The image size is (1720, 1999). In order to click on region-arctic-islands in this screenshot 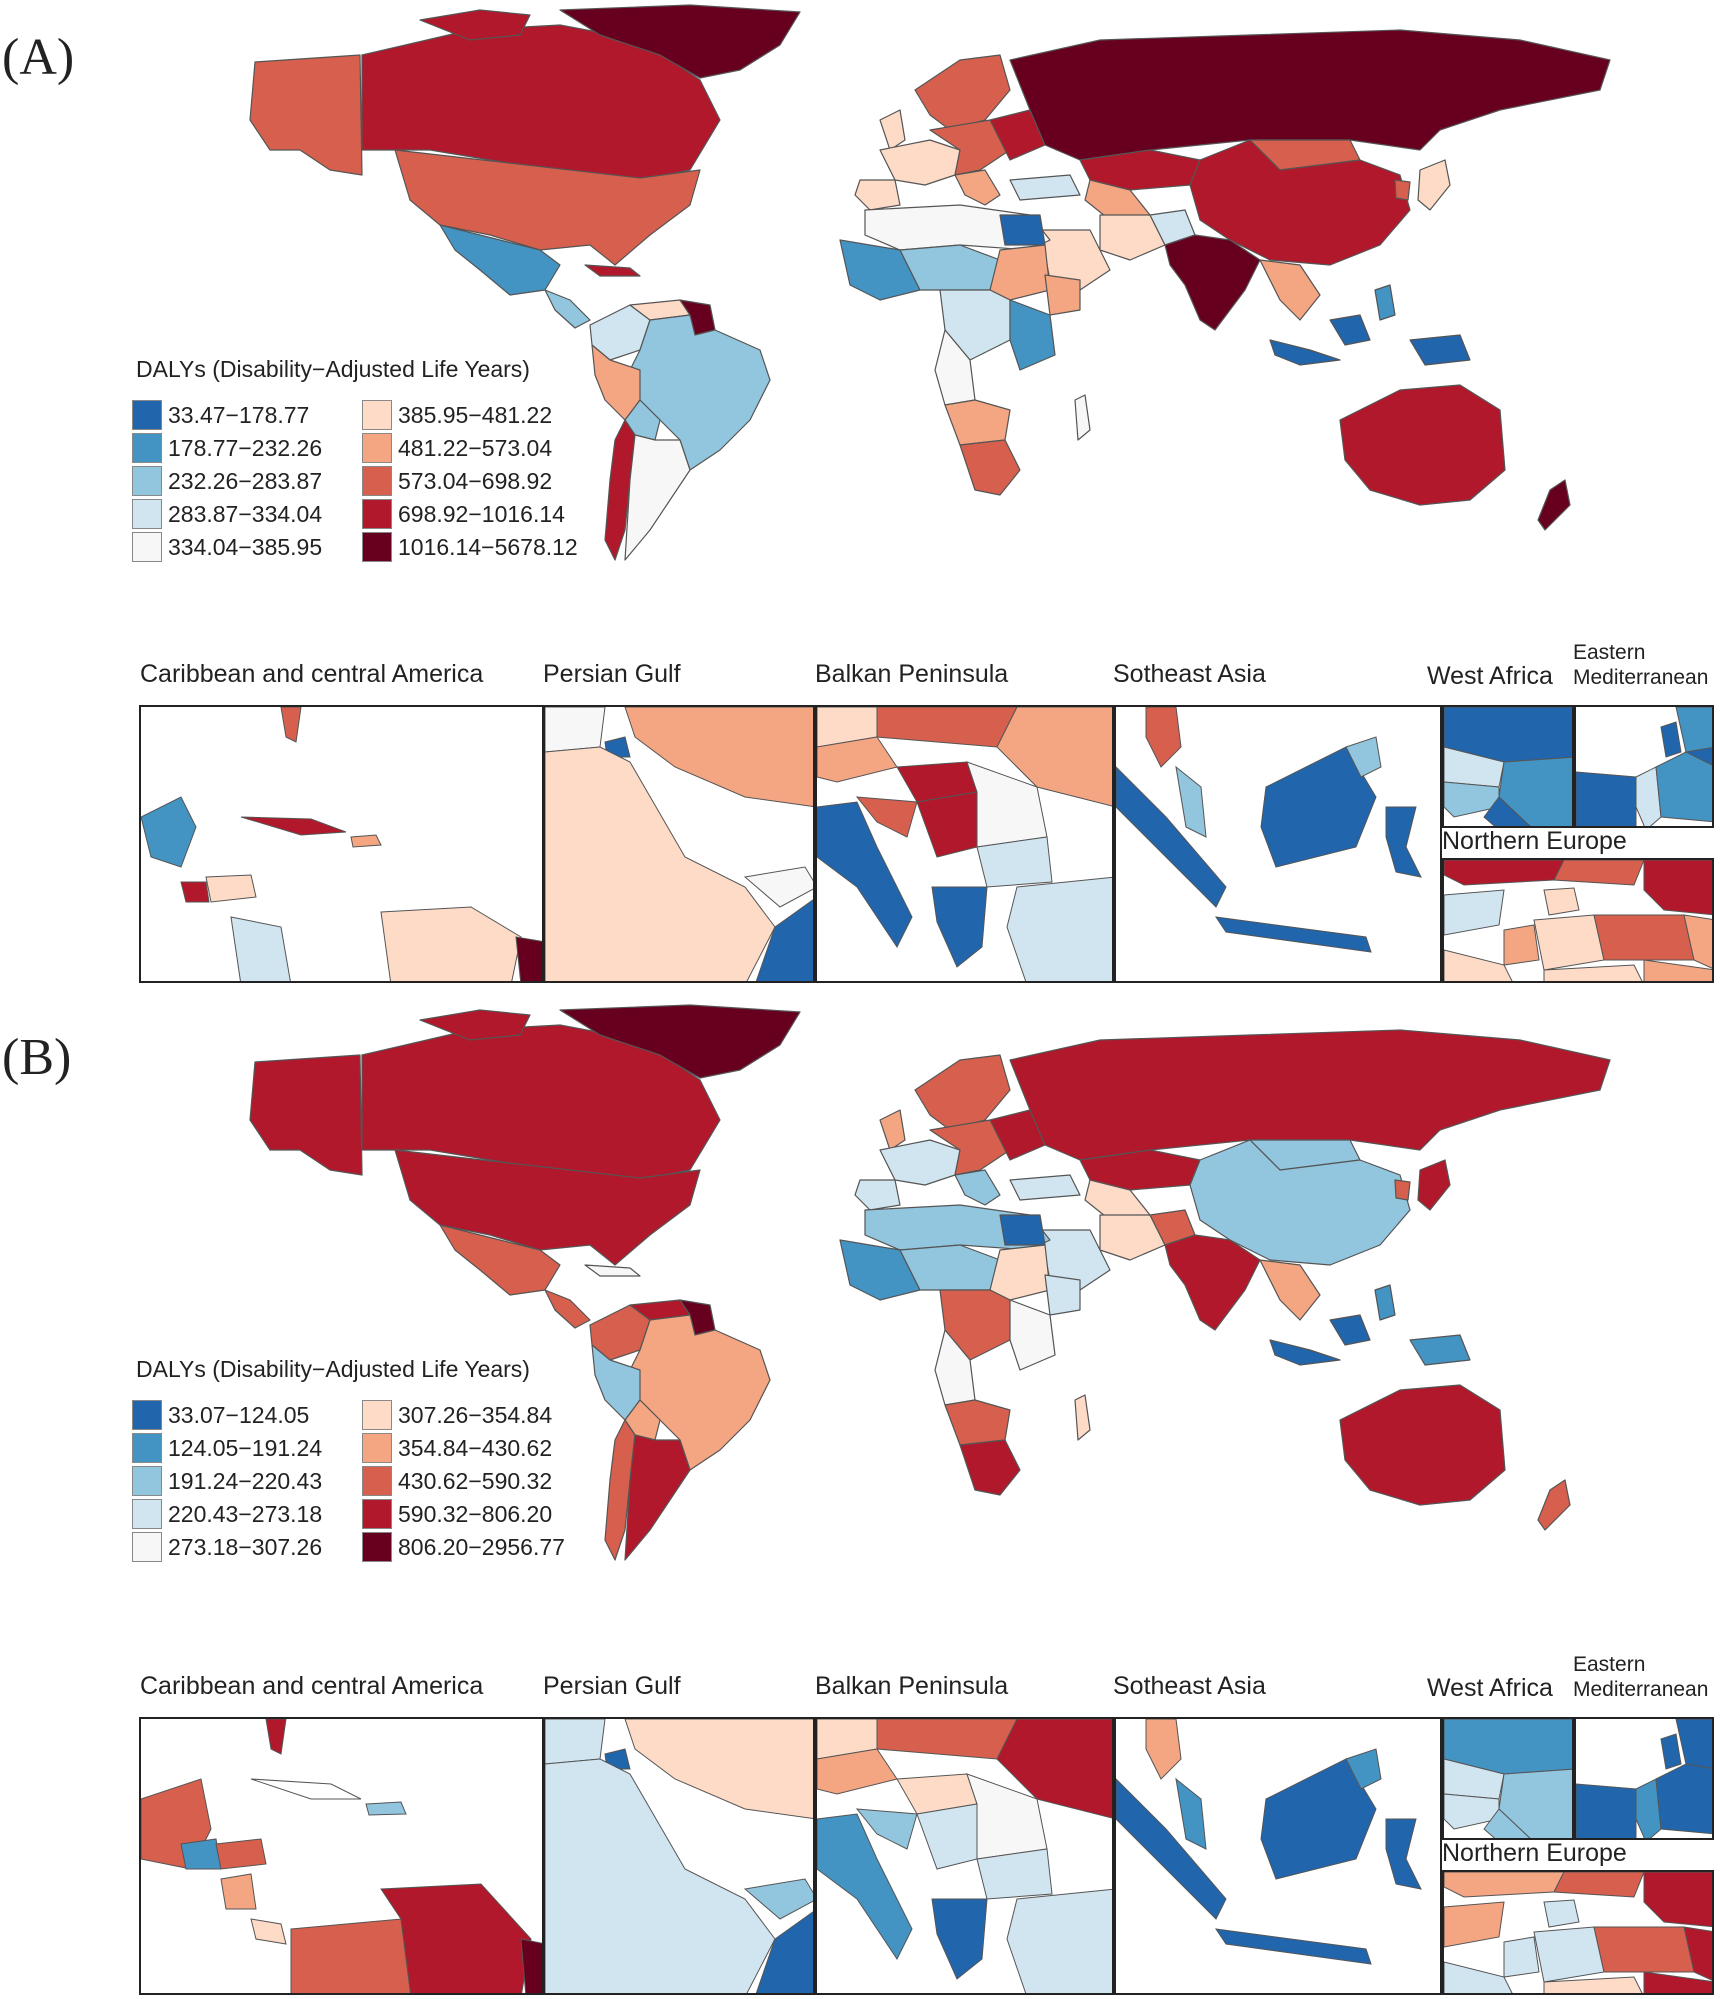, I will do `click(475, 25)`.